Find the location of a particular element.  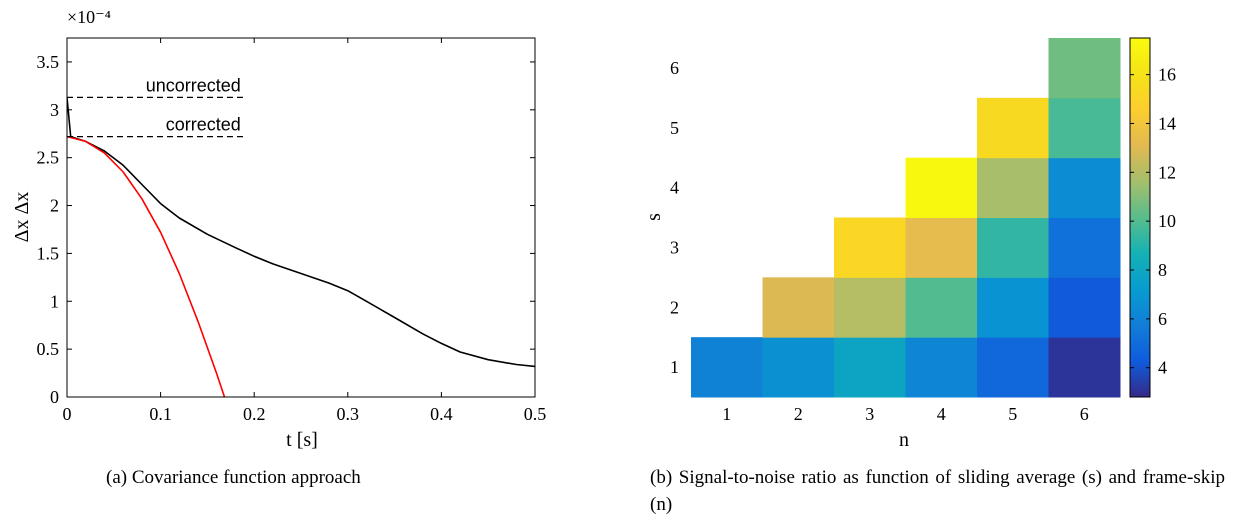

heatmap-cell-n2-s1 is located at coordinates (798, 367).